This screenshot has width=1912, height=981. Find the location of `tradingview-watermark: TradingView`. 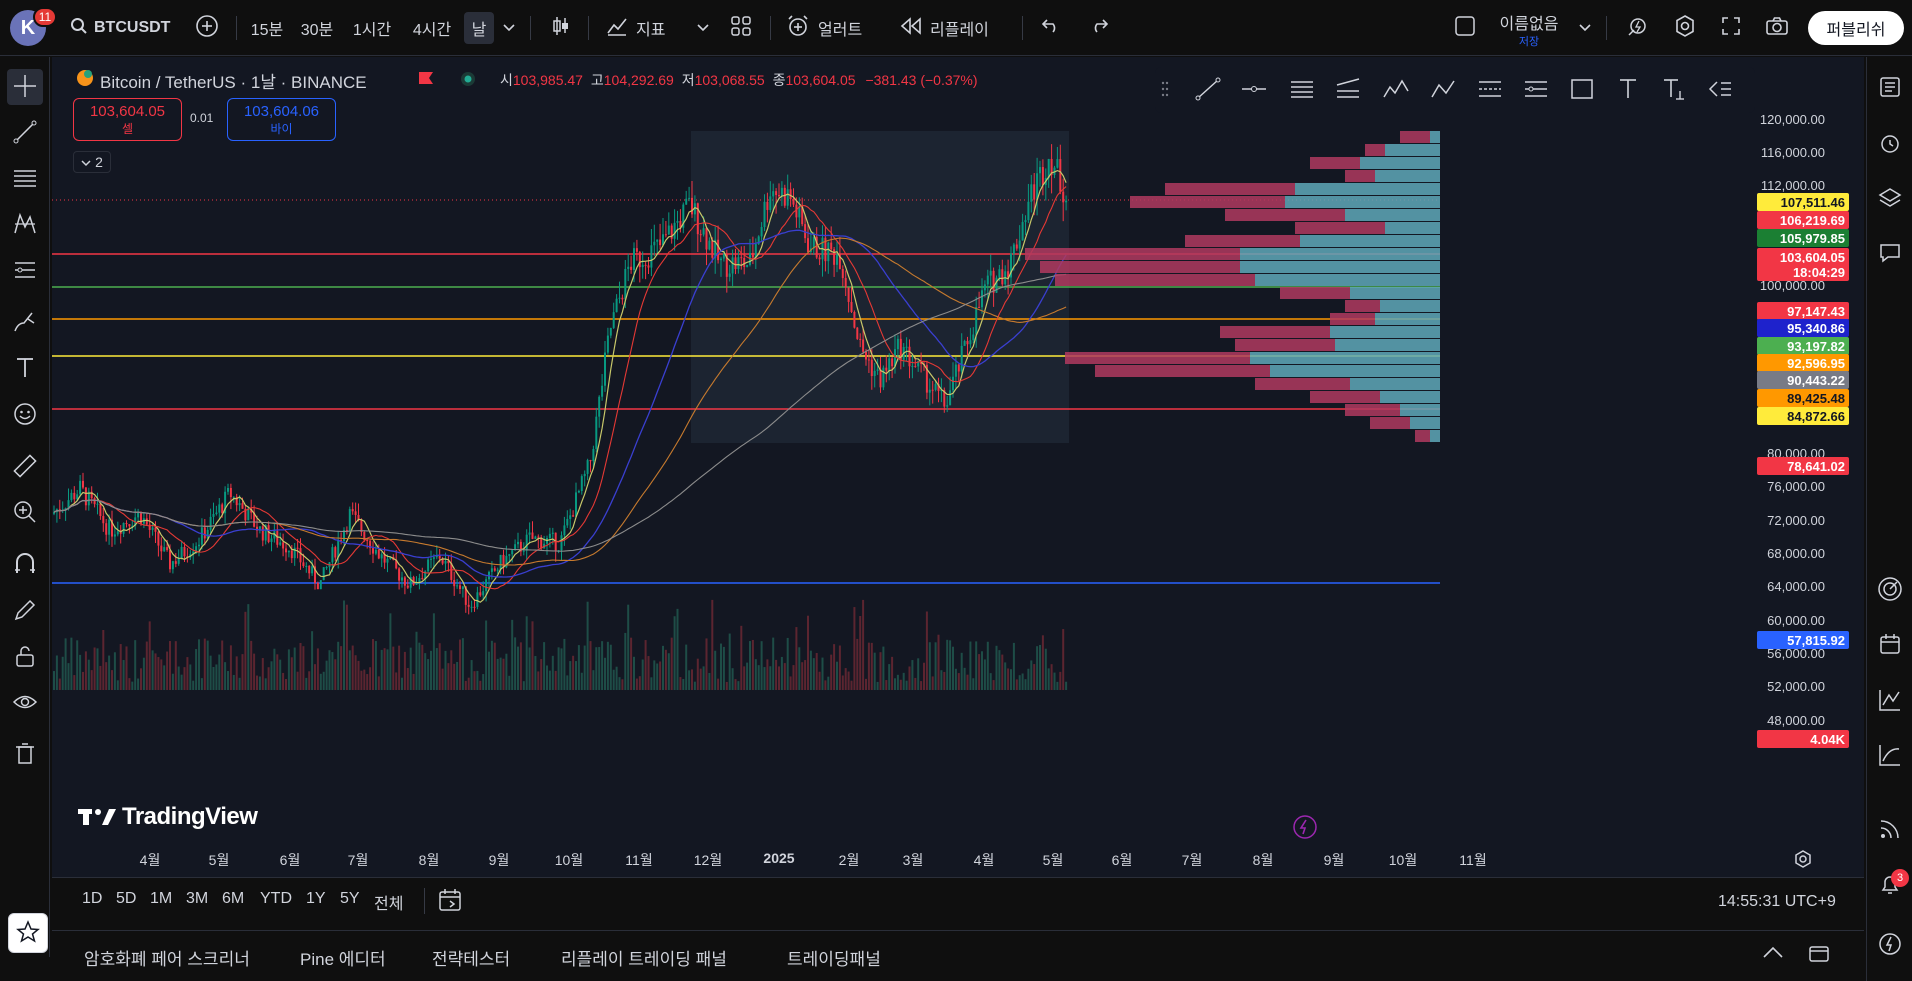

tradingview-watermark: TradingView is located at coordinates (168, 817).